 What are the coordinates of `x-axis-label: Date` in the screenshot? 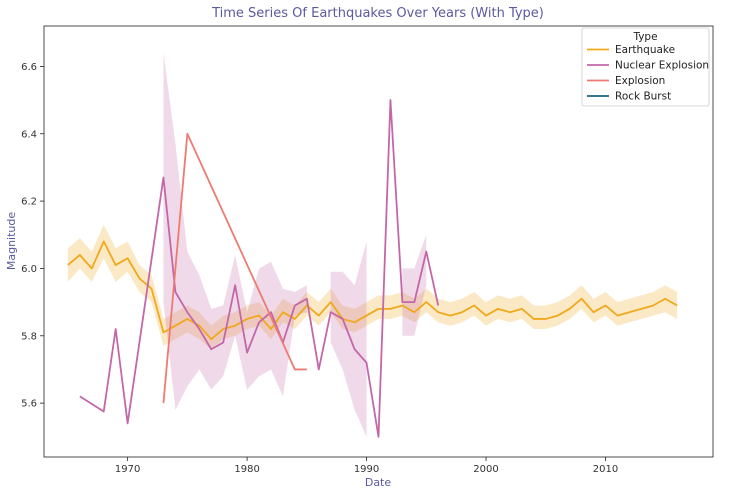 It's located at (378, 482).